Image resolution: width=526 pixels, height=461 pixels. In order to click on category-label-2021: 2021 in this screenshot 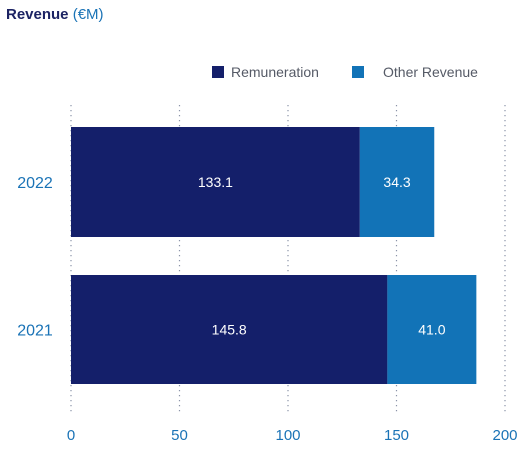, I will do `click(35, 331)`.